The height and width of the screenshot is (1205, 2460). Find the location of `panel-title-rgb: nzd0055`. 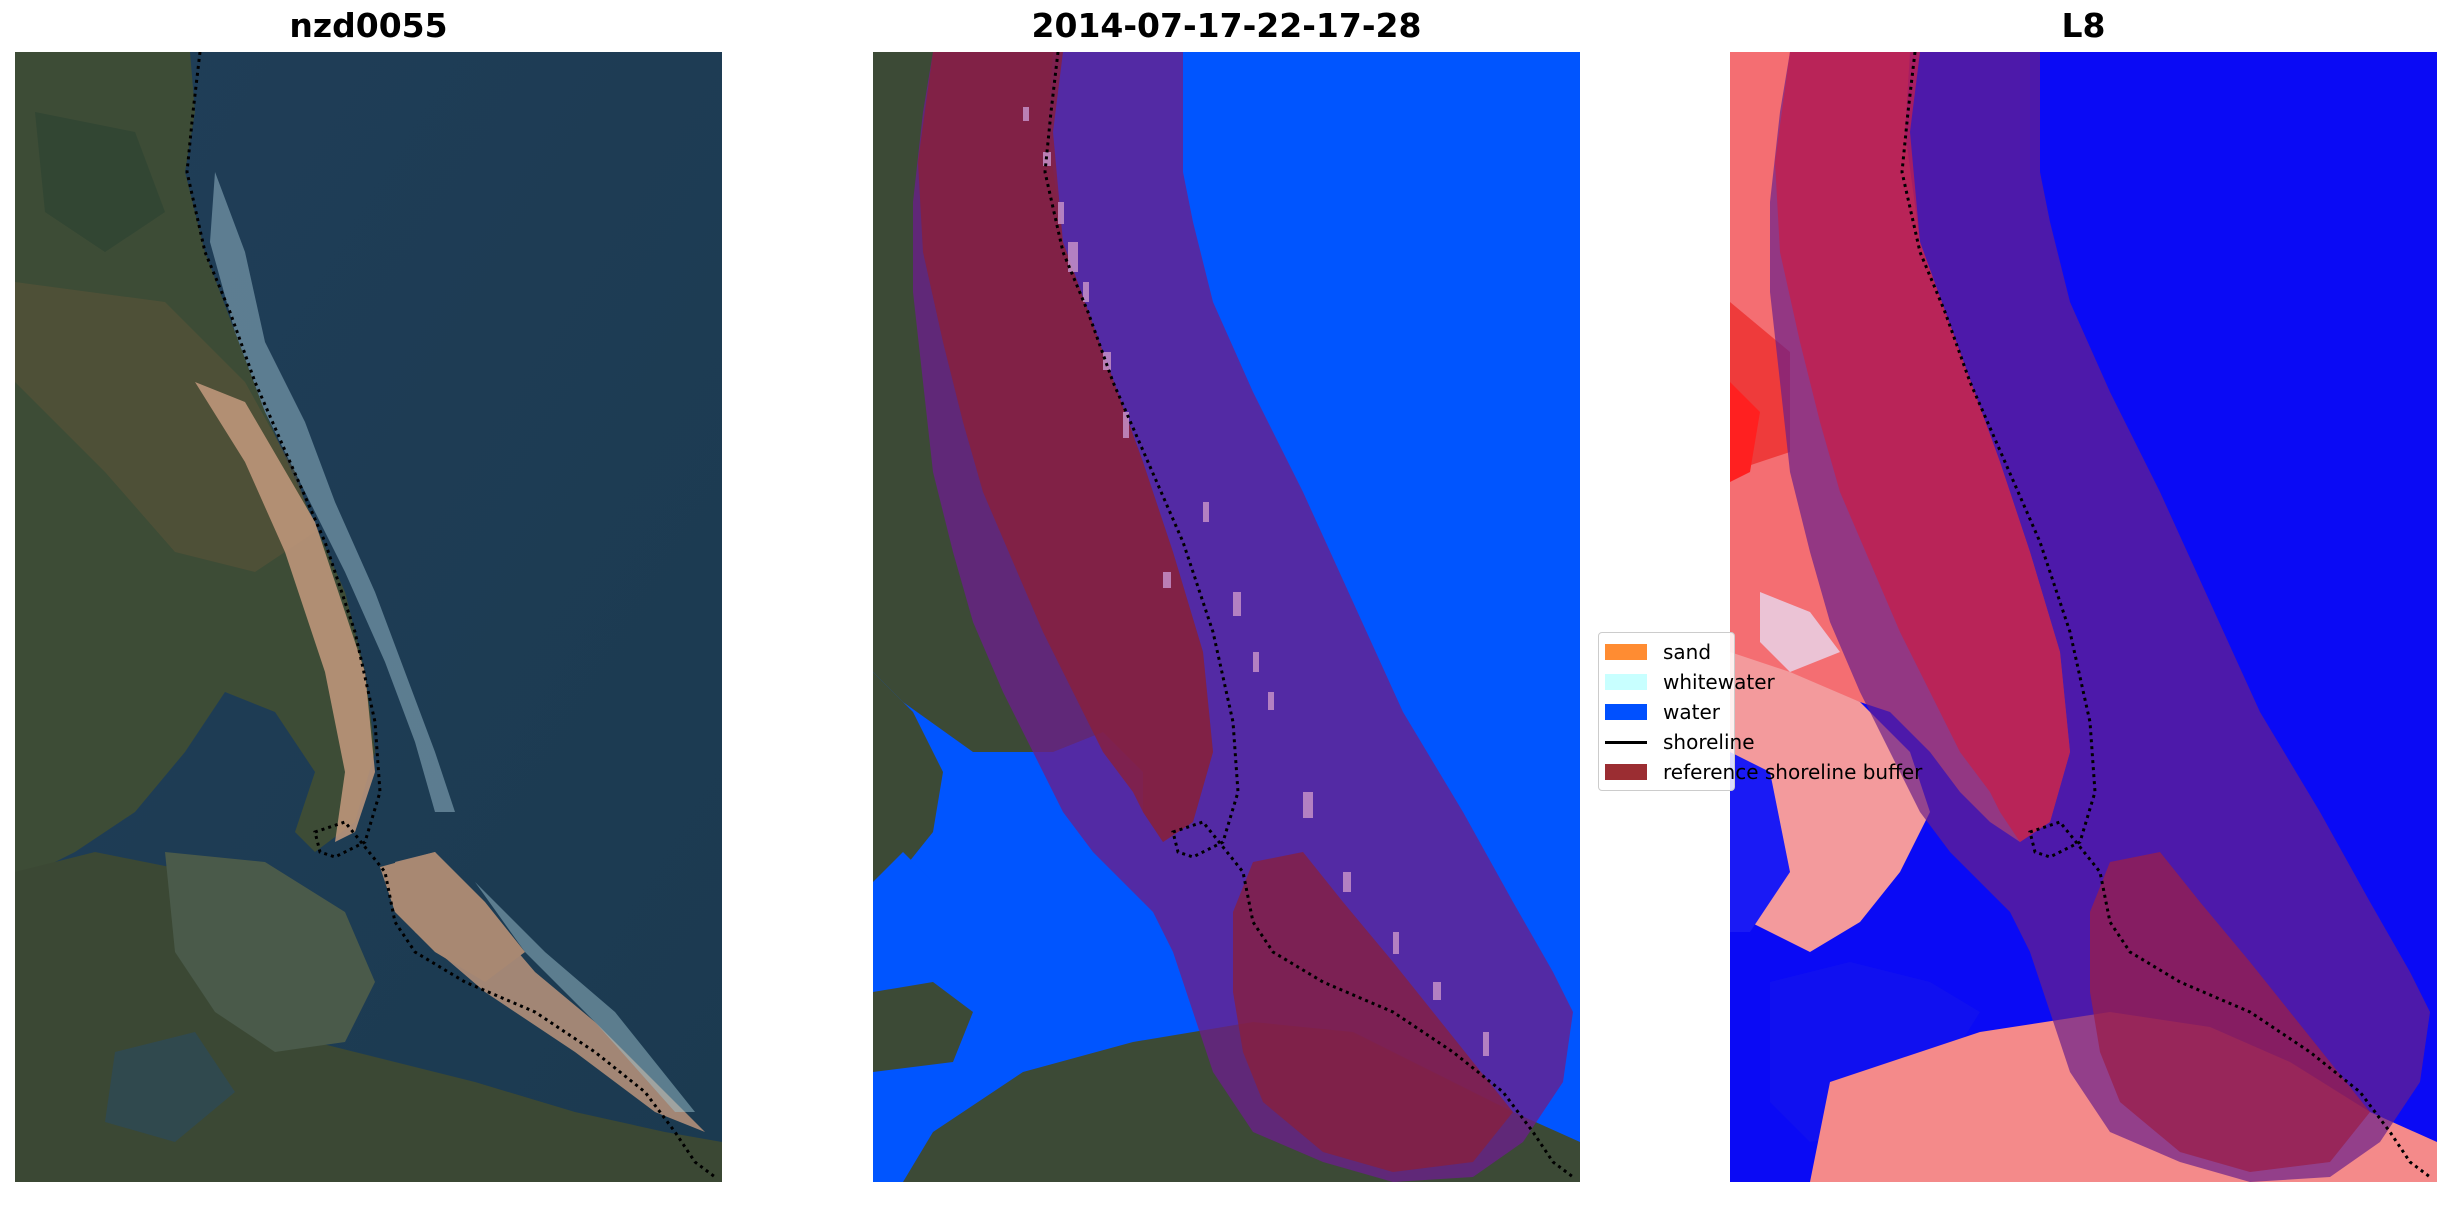

panel-title-rgb: nzd0055 is located at coordinates (368, 25).